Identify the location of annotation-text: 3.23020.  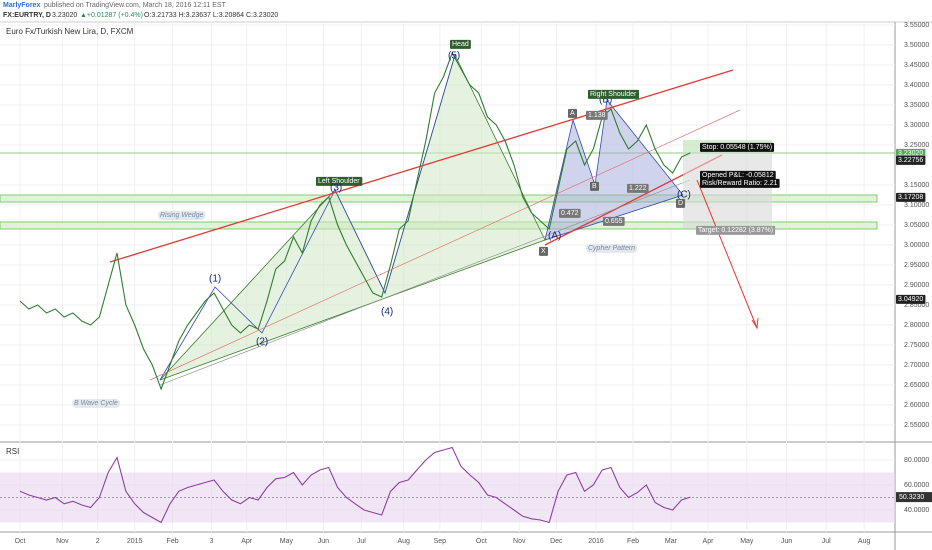
(910, 153).